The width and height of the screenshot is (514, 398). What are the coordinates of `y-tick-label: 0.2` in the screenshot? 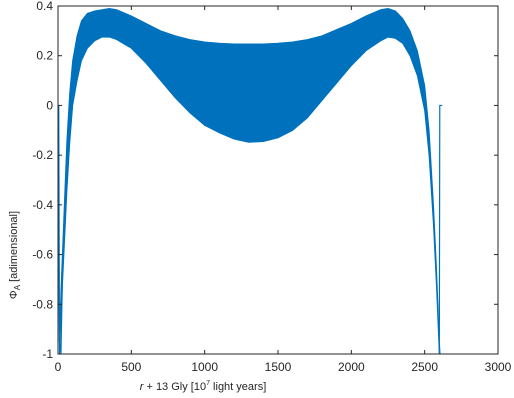 It's located at (44, 56).